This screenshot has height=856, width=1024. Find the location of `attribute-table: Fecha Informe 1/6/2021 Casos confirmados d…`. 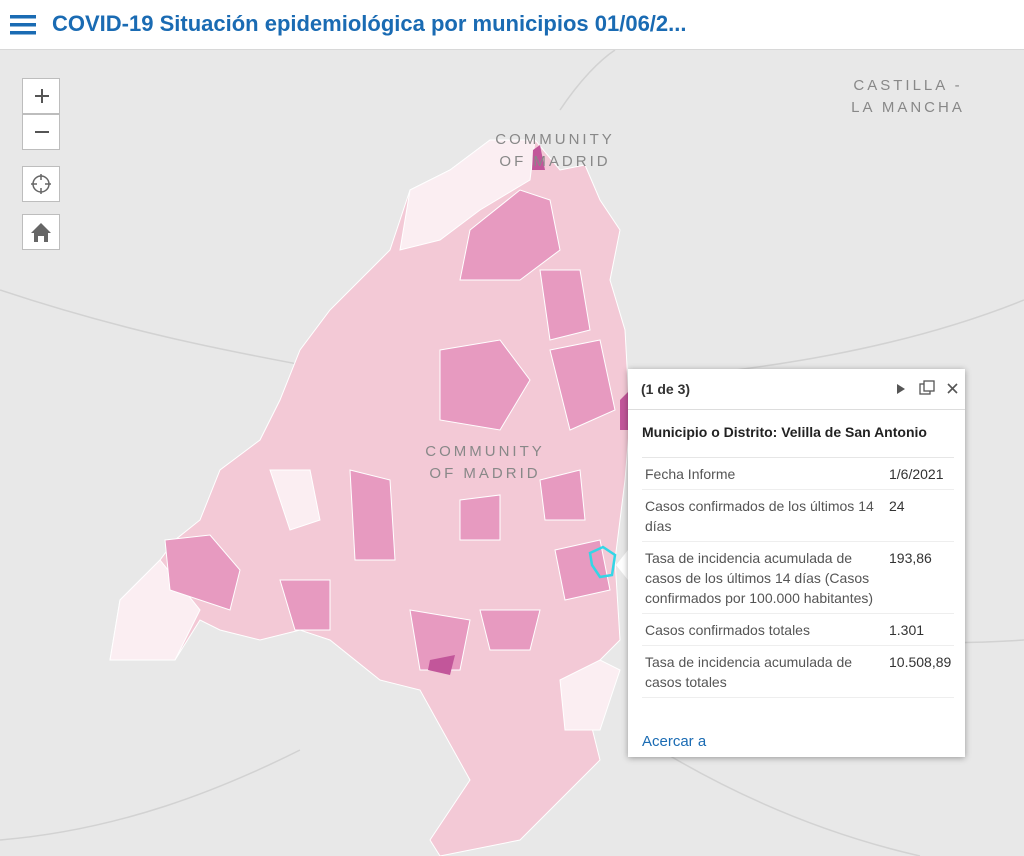

attribute-table: Fecha Informe 1/6/2021 Casos confirmados d… is located at coordinates (798, 577).